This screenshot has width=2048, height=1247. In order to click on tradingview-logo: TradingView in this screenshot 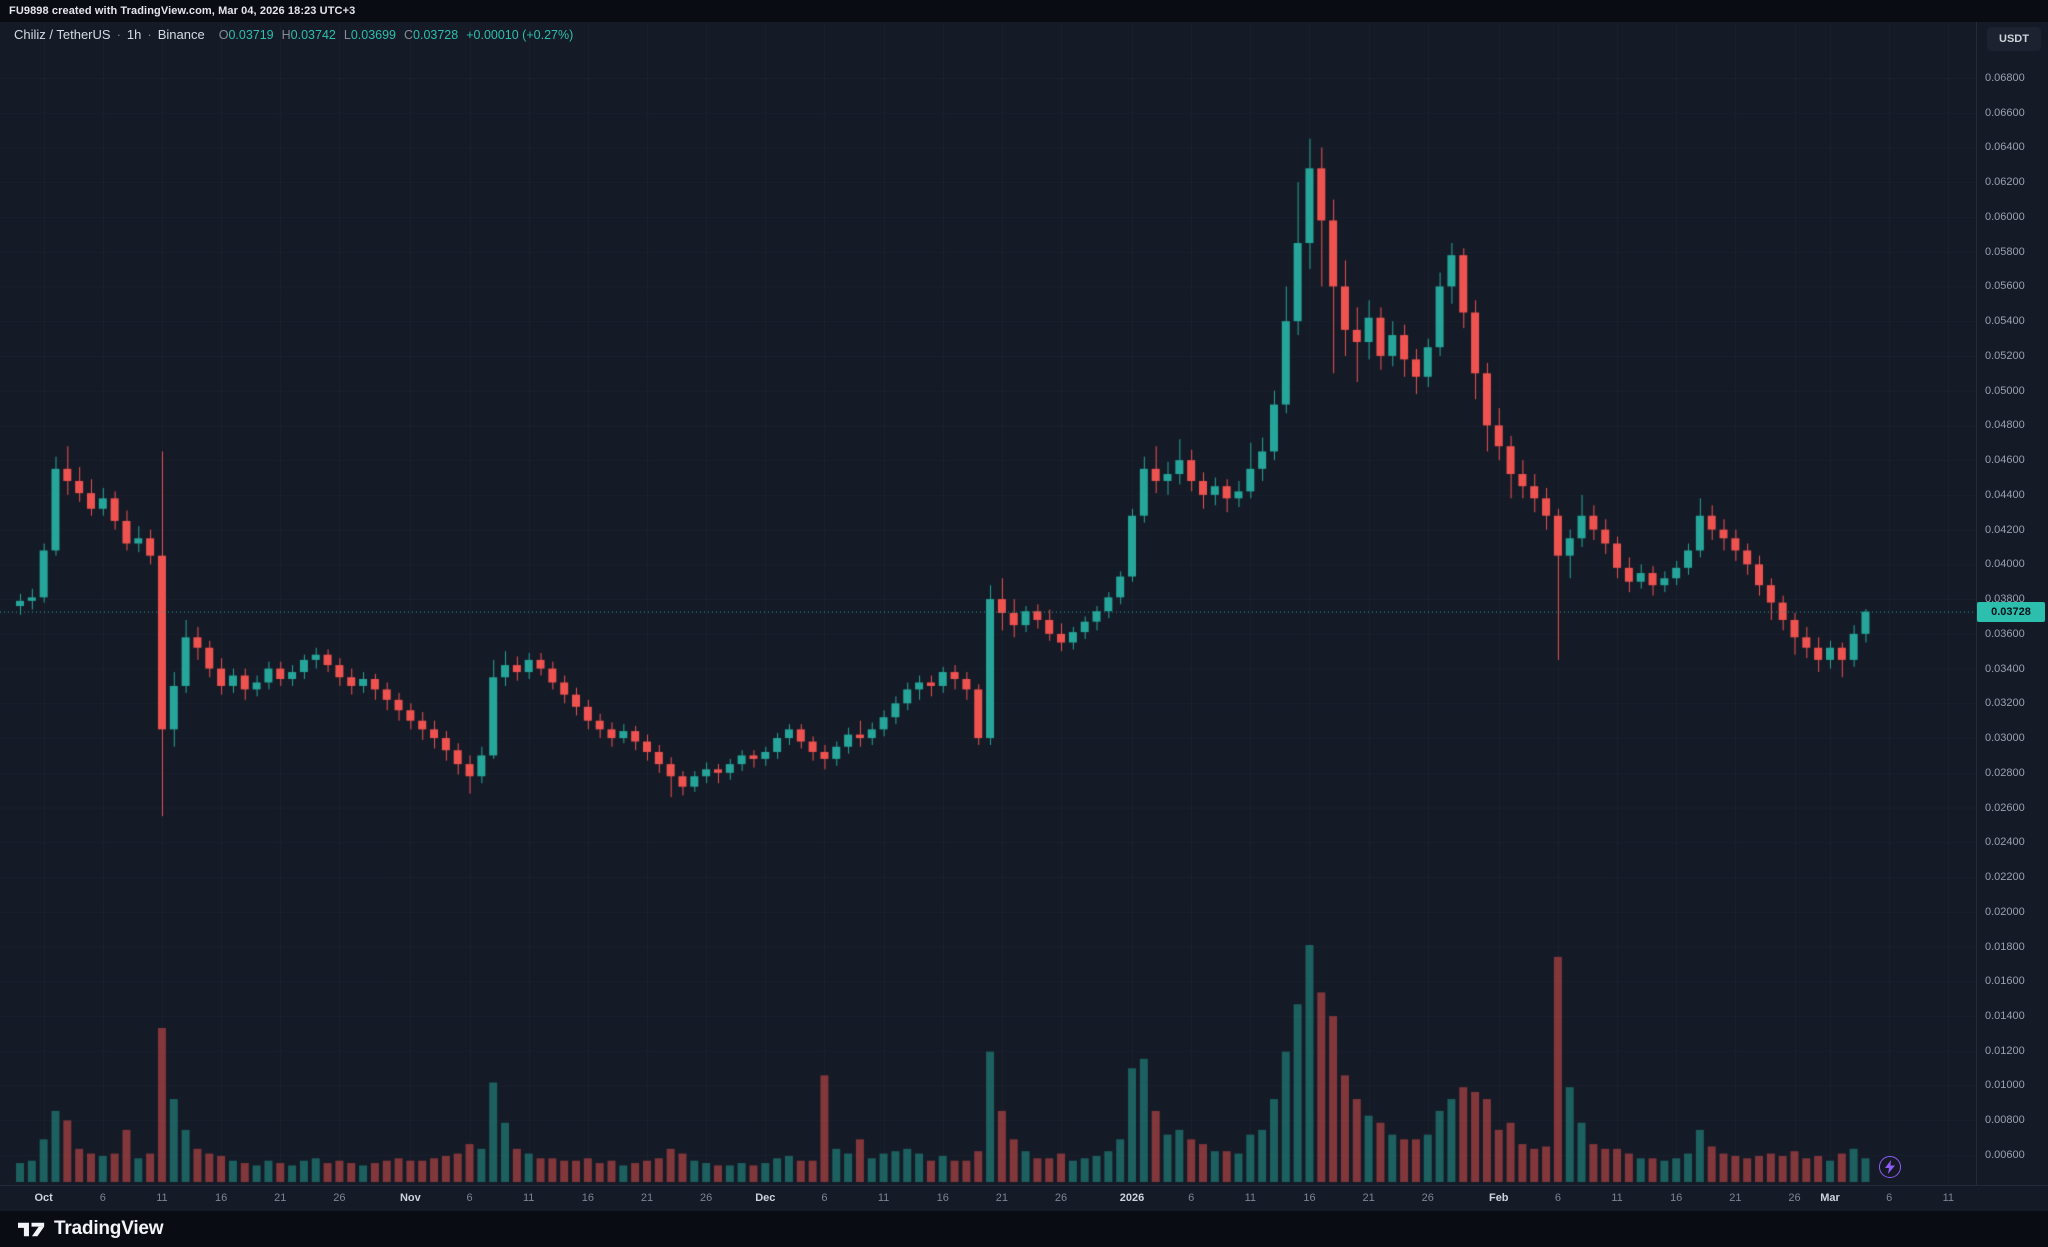, I will do `click(91, 1229)`.